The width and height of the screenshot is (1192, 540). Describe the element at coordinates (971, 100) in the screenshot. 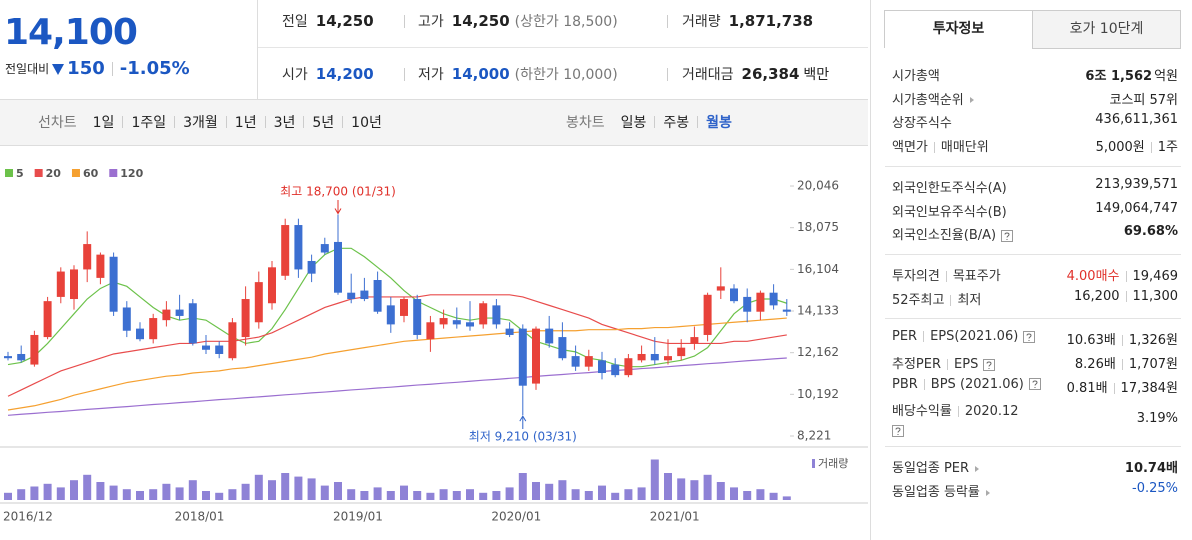

I see `arrow-icon` at that location.